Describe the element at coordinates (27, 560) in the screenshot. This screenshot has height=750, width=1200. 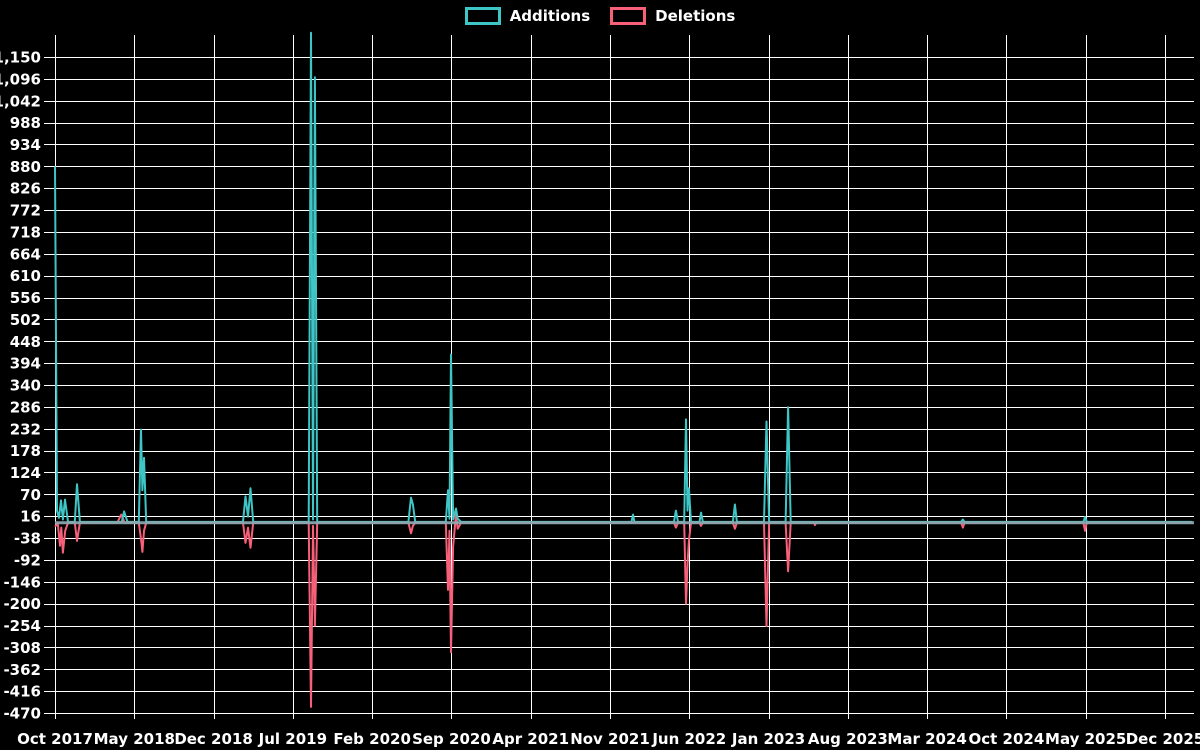
I see `y-axis-tick-label: -92` at that location.